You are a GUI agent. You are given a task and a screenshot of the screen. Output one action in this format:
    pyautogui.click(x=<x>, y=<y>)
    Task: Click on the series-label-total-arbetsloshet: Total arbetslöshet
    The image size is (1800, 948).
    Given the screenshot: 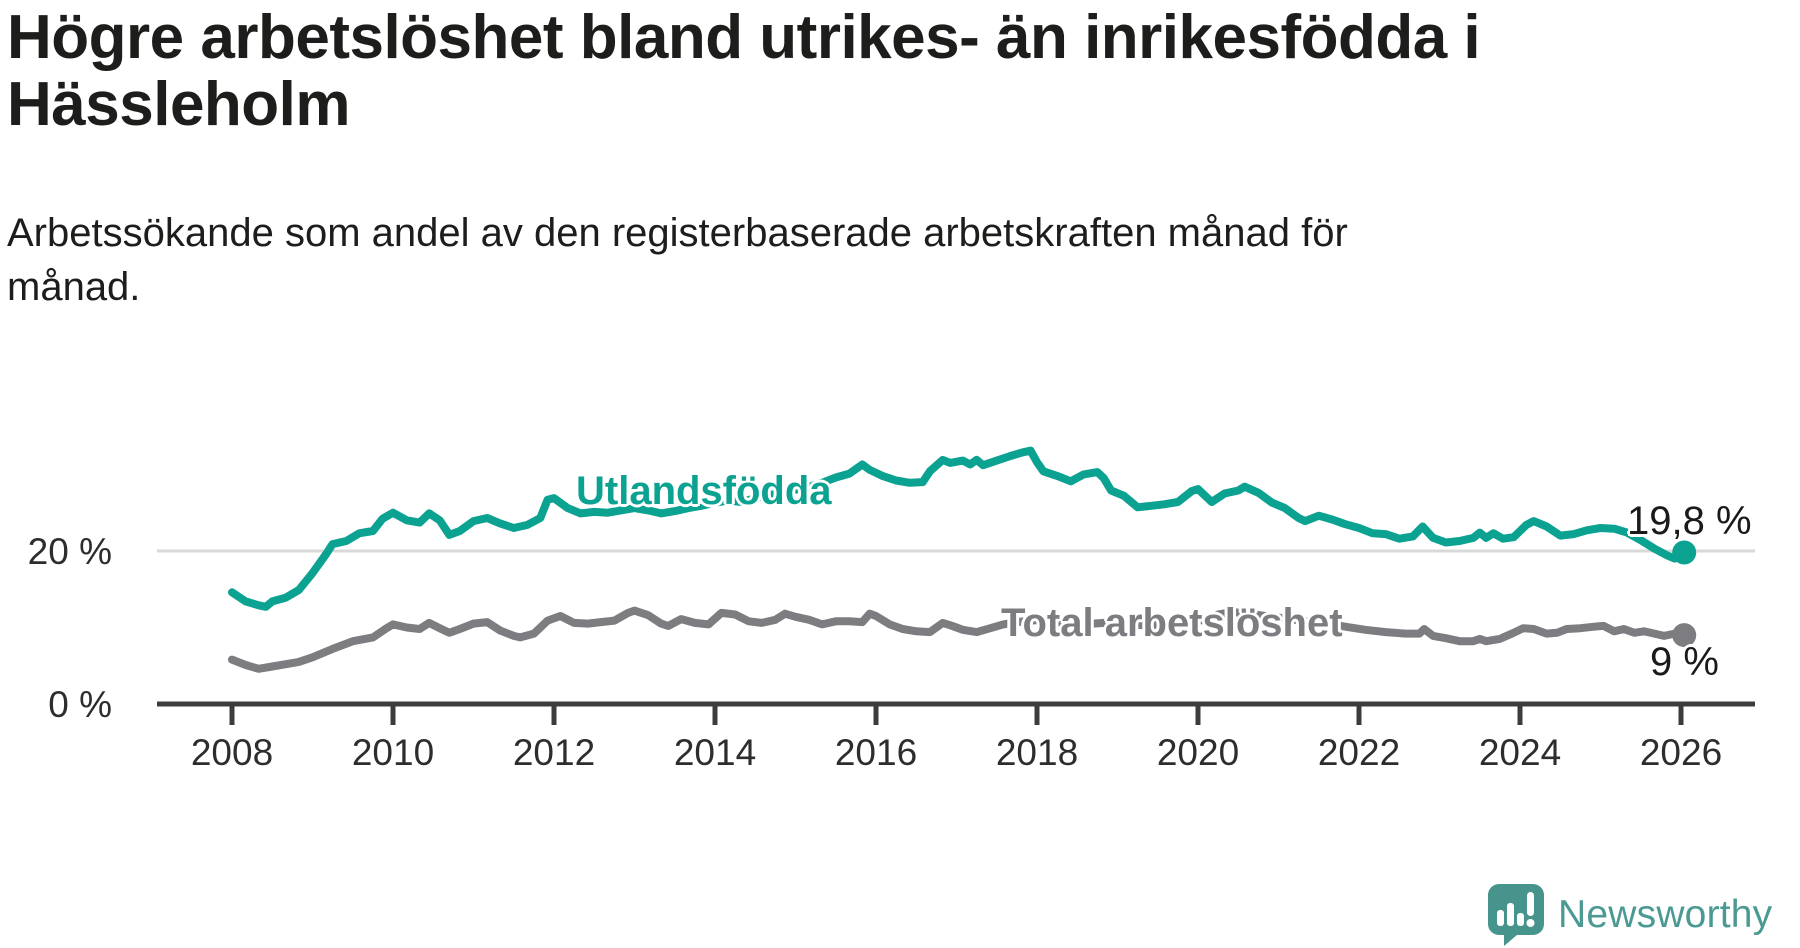 What is the action you would take?
    pyautogui.click(x=1172, y=623)
    